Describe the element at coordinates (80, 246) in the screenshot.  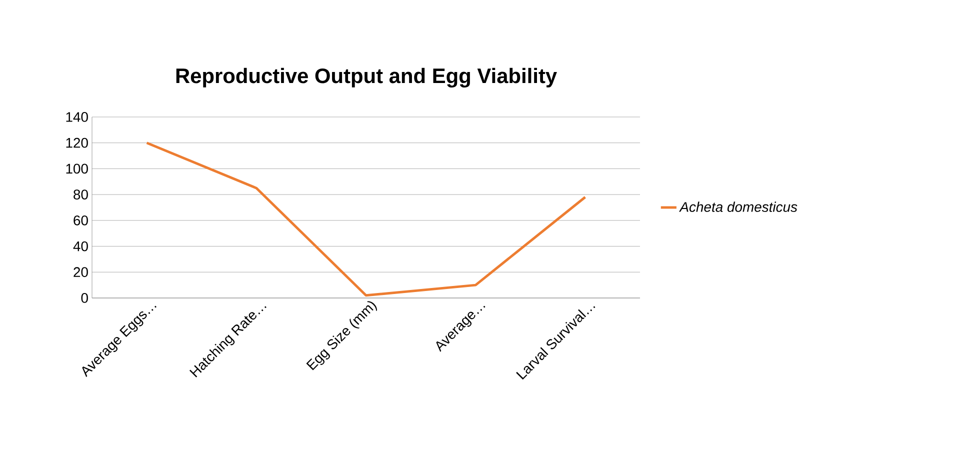
I see `y-tick-label: 40` at that location.